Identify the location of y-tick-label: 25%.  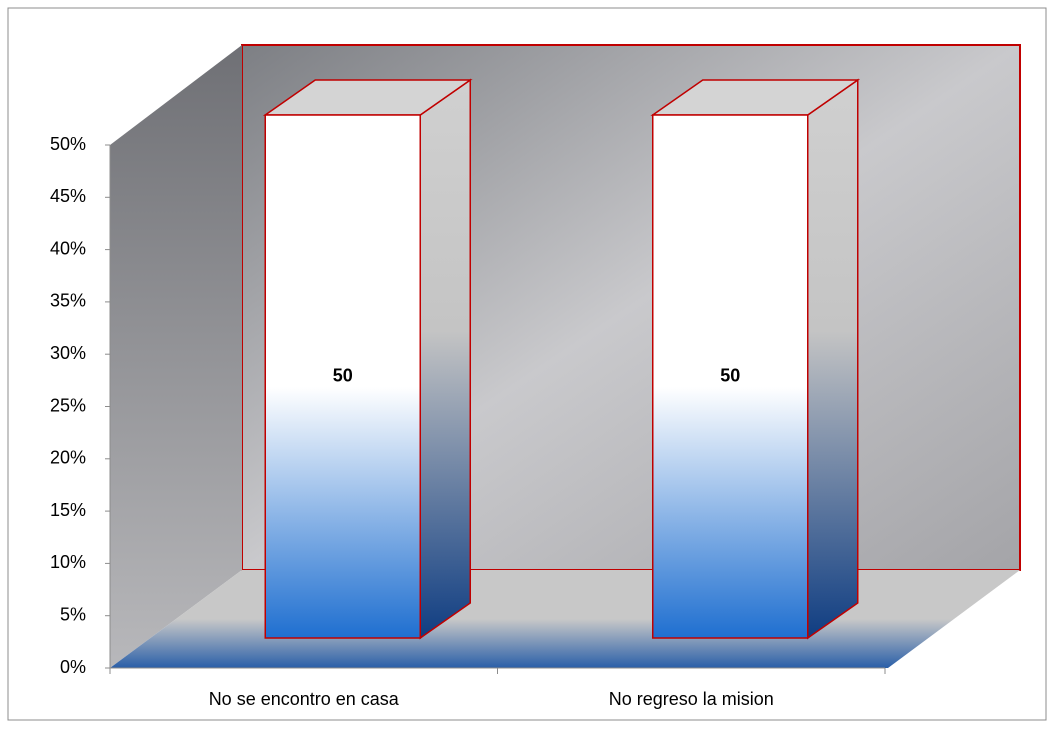
(68, 405).